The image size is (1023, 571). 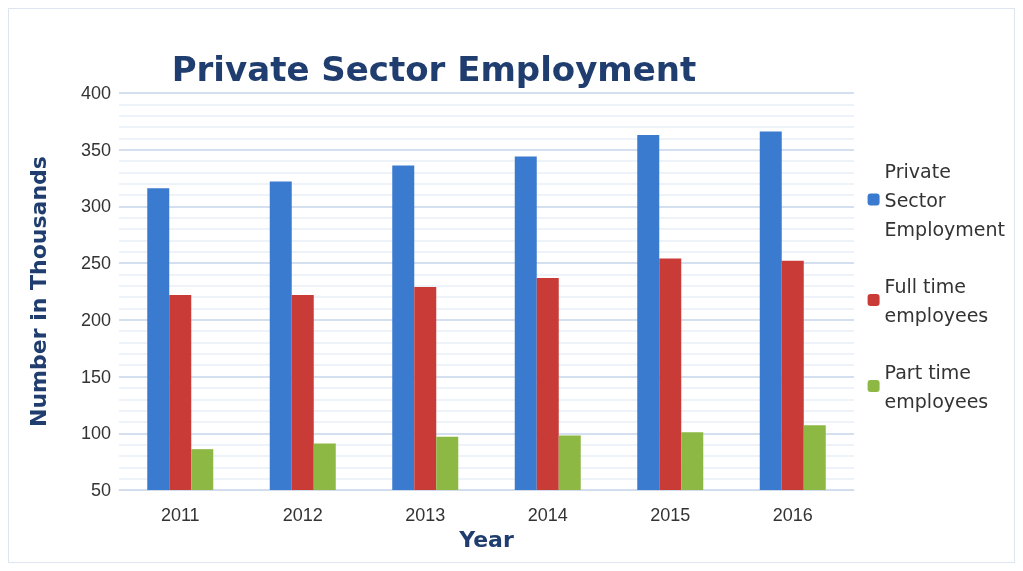 What do you see at coordinates (434, 69) in the screenshot?
I see `chart-title: Private Sector Employment` at bounding box center [434, 69].